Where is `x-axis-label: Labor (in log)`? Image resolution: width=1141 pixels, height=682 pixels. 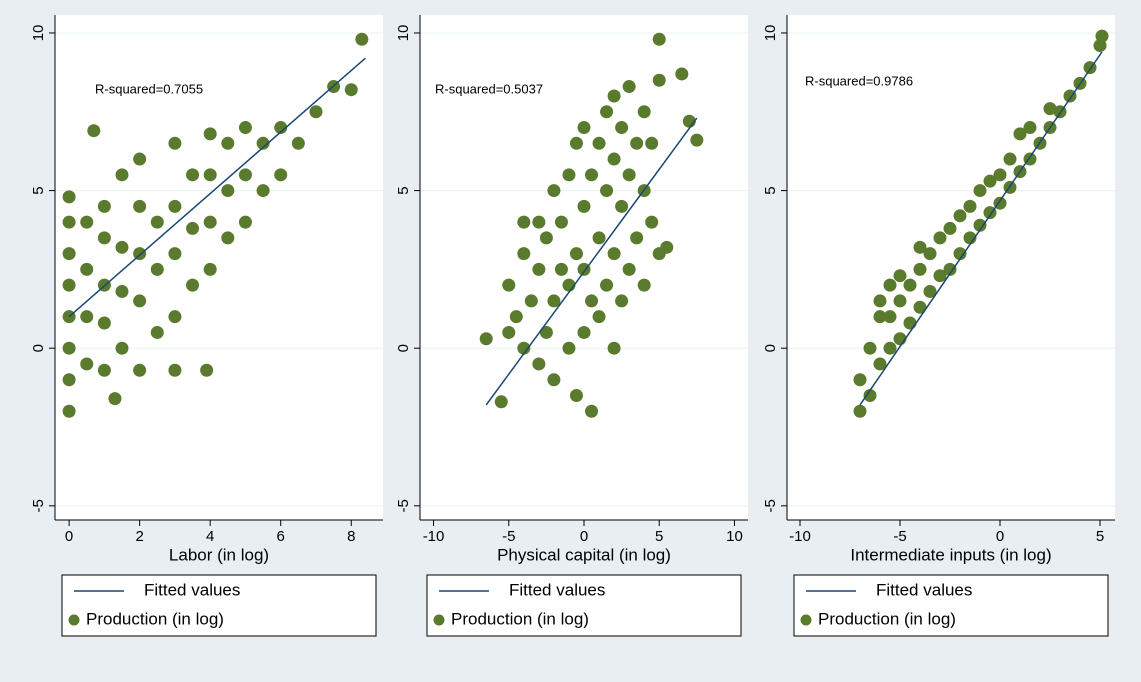 x-axis-label: Labor (in log) is located at coordinates (219, 554).